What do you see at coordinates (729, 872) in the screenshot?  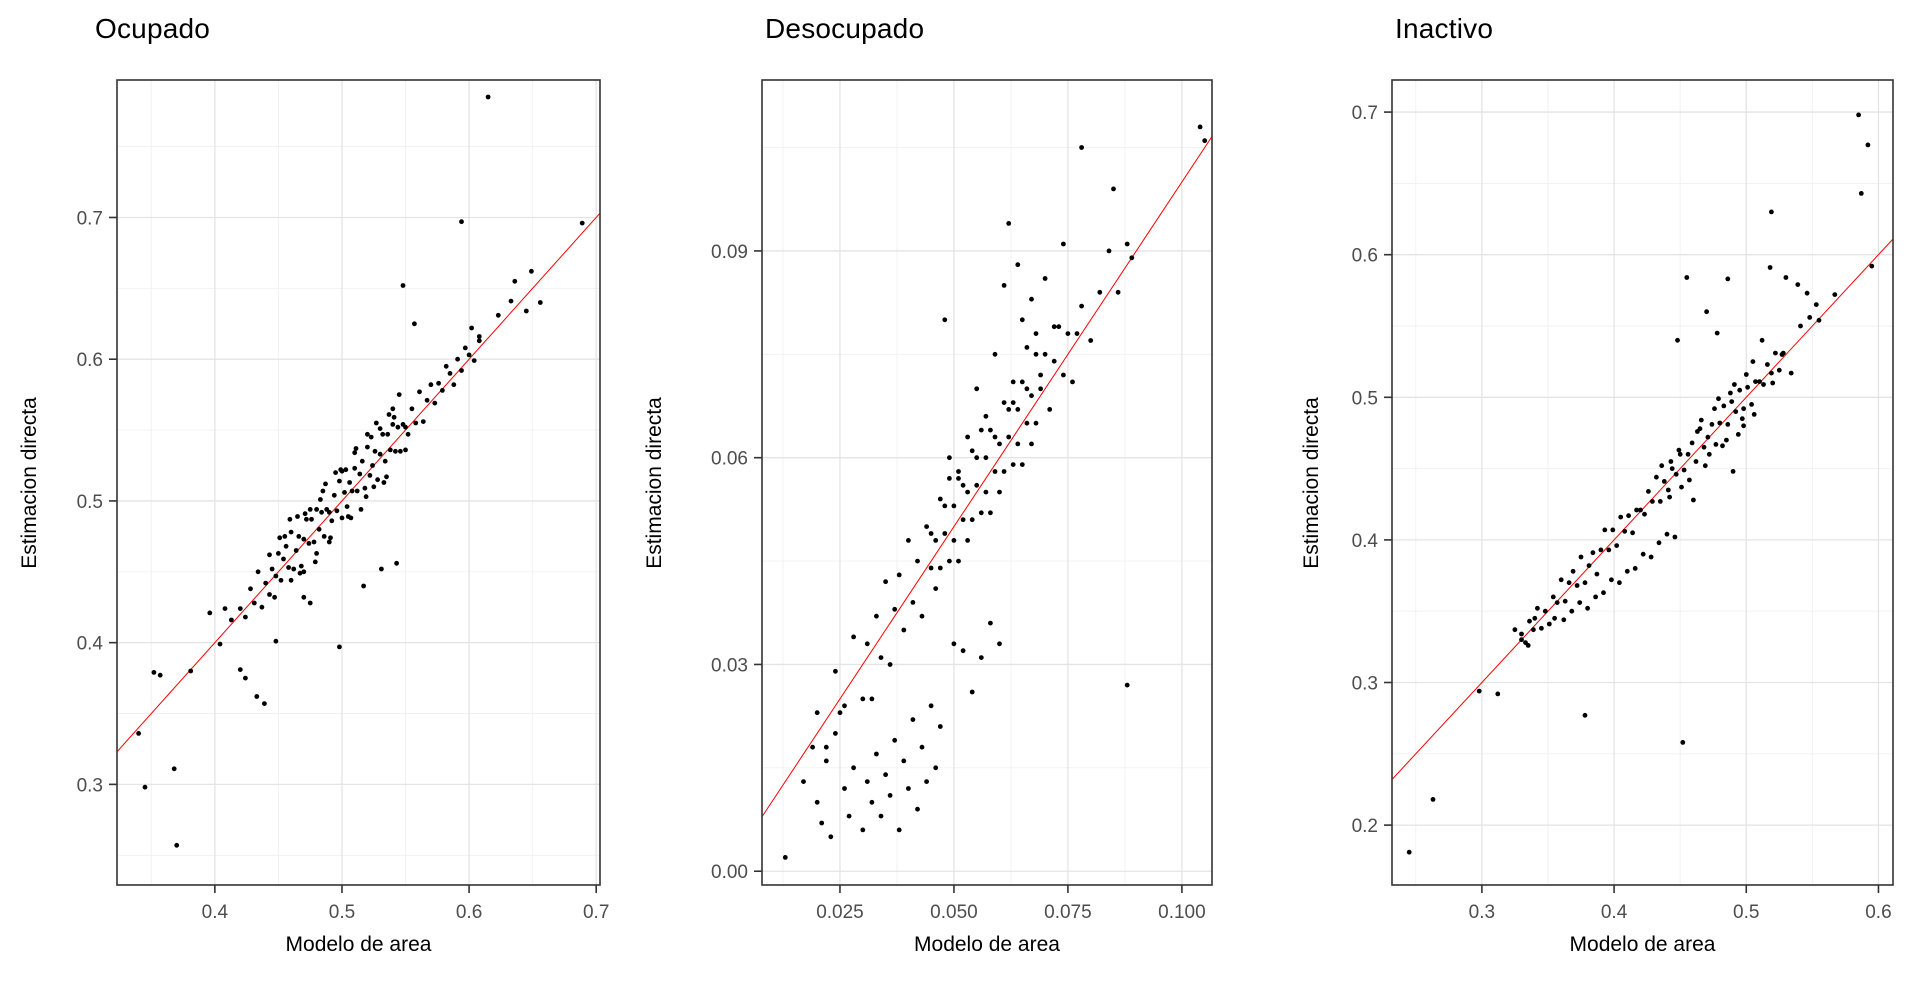 I see `y-tick-label: 0.00` at bounding box center [729, 872].